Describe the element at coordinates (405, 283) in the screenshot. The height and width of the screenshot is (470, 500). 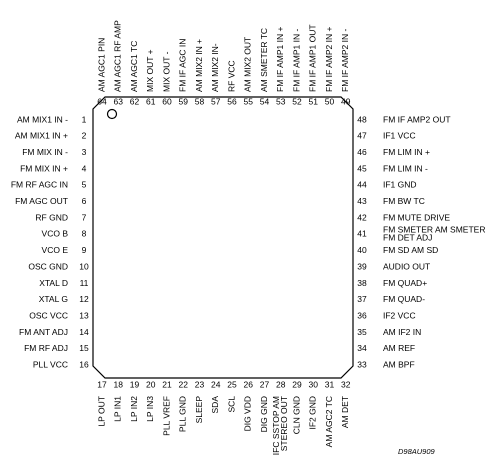
I see `pin-label: FM QUAD+` at that location.